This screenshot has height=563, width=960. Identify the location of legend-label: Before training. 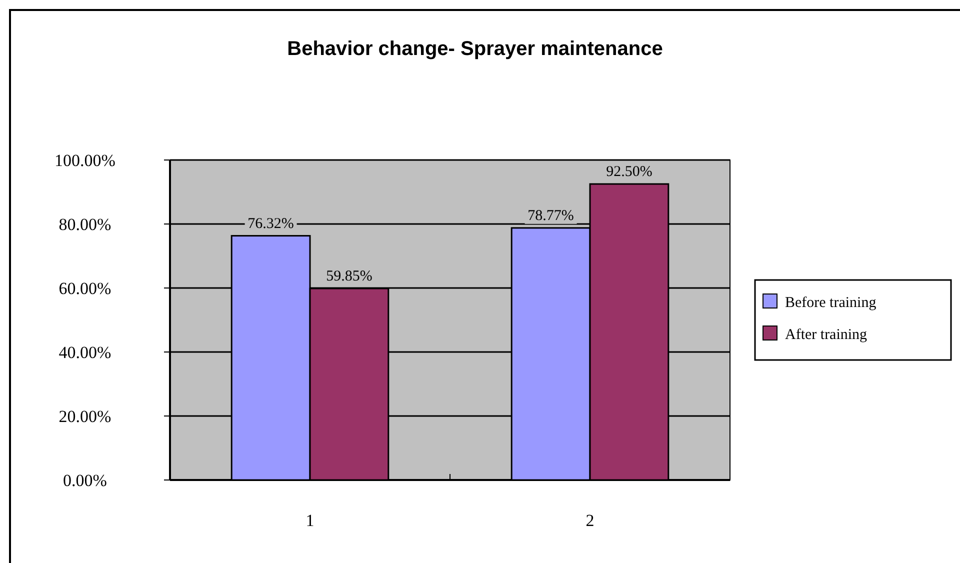
(831, 303).